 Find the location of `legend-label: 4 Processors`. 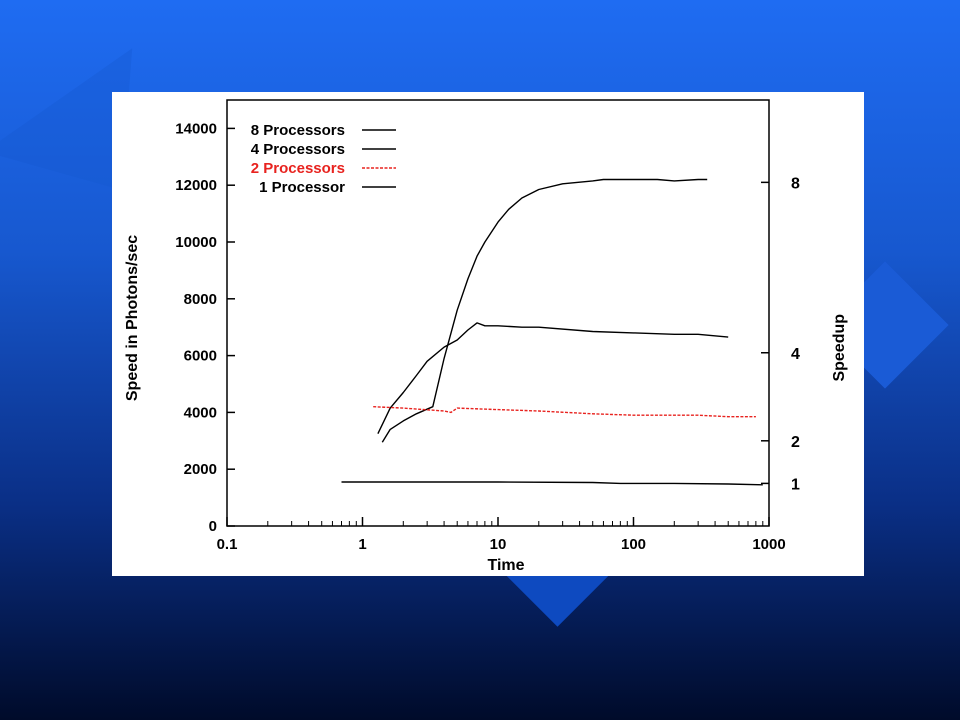

legend-label: 4 Processors is located at coordinates (298, 149).